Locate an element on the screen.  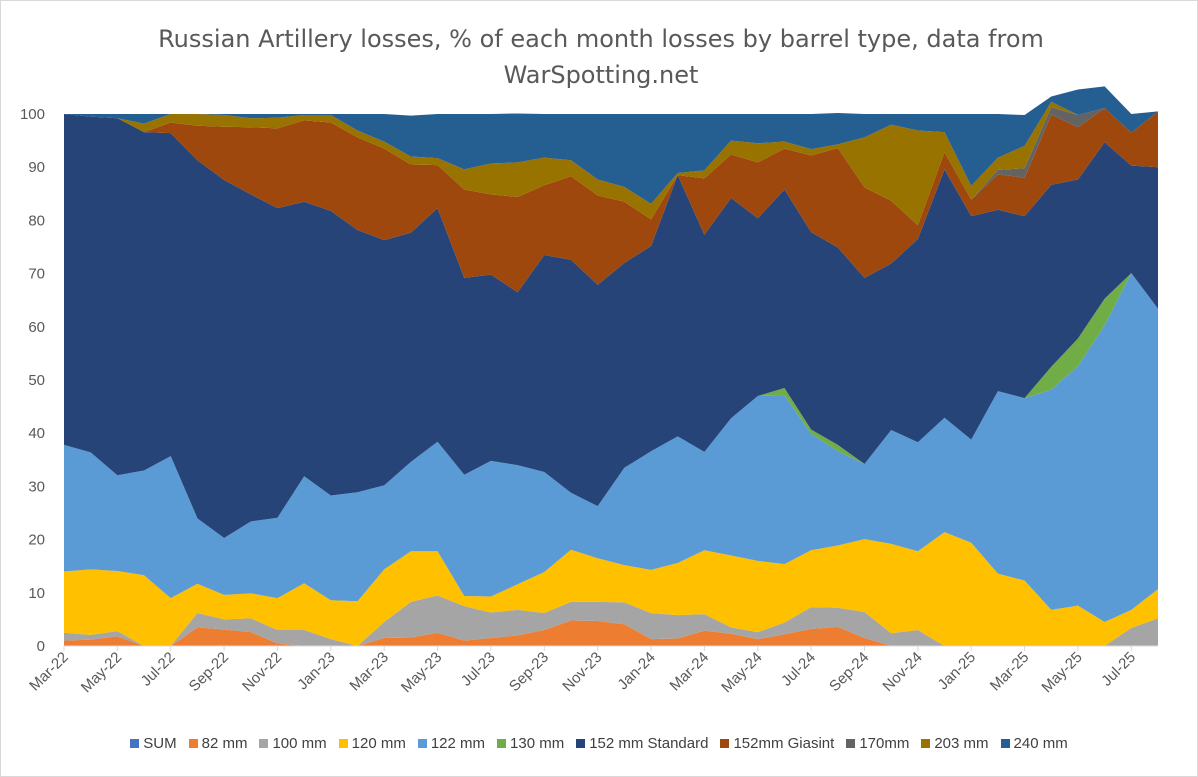
y-tick-label: 30 is located at coordinates (36, 486).